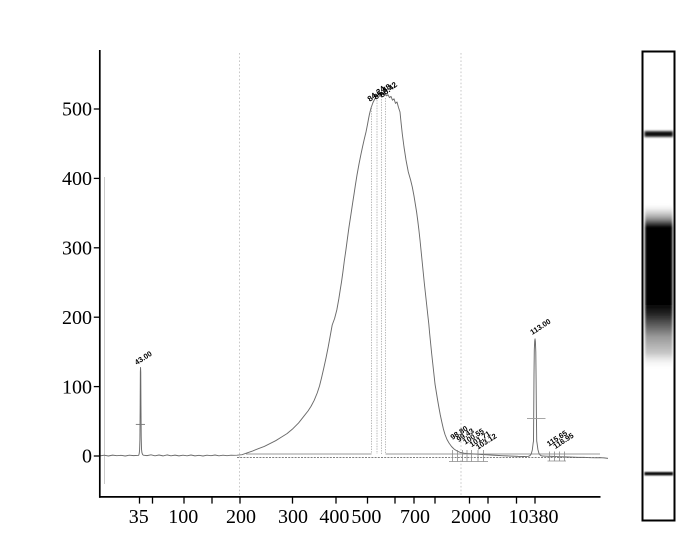  What do you see at coordinates (534, 517) in the screenshot?
I see `svg-text: 10380` at bounding box center [534, 517].